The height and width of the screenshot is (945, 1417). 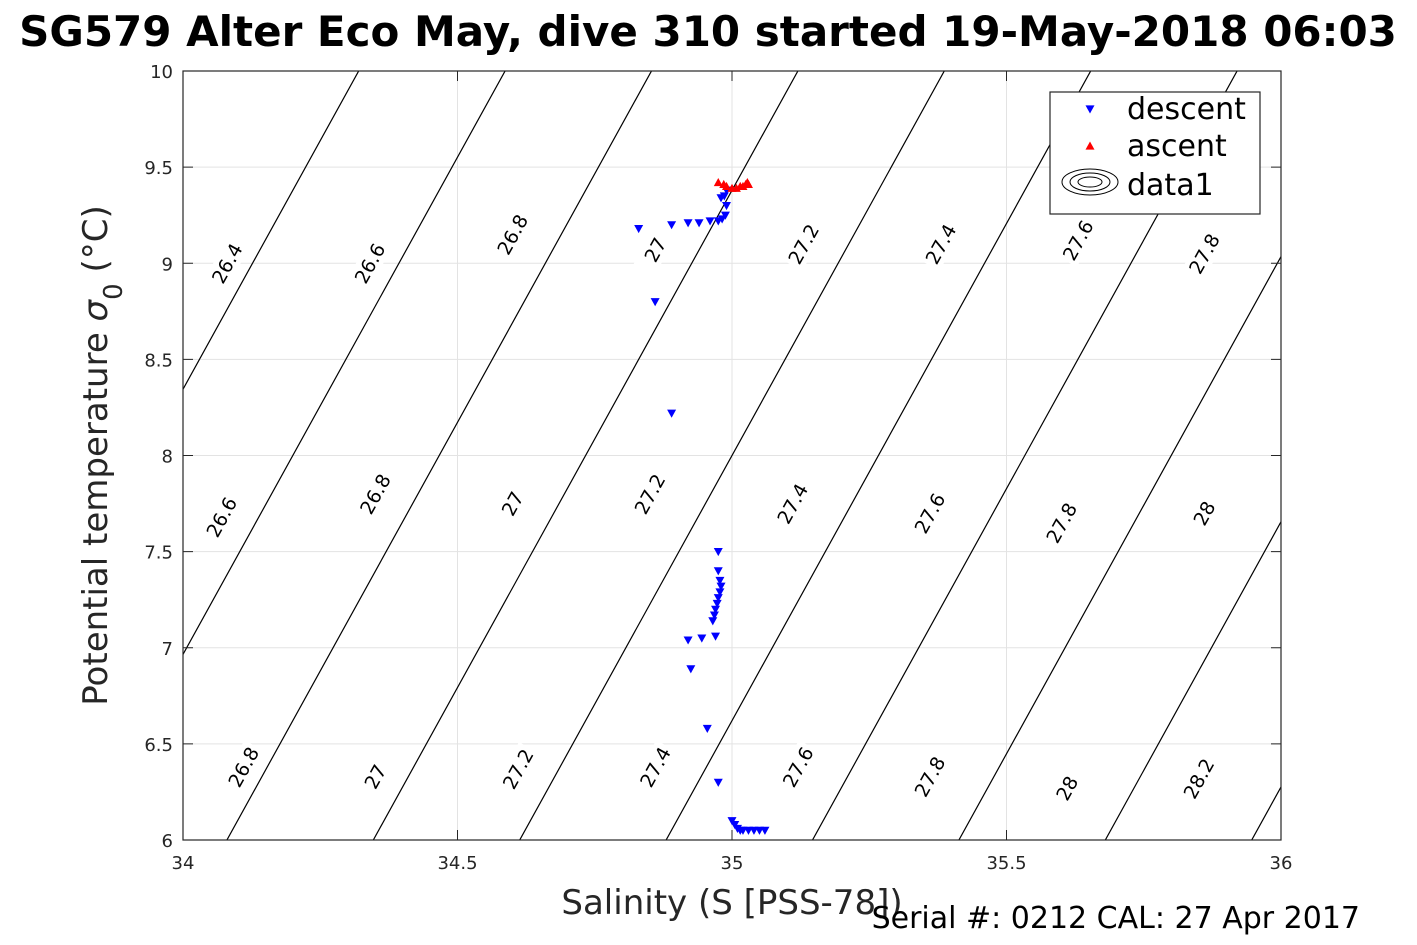 I want to click on legend-box, so click(x=1155, y=153).